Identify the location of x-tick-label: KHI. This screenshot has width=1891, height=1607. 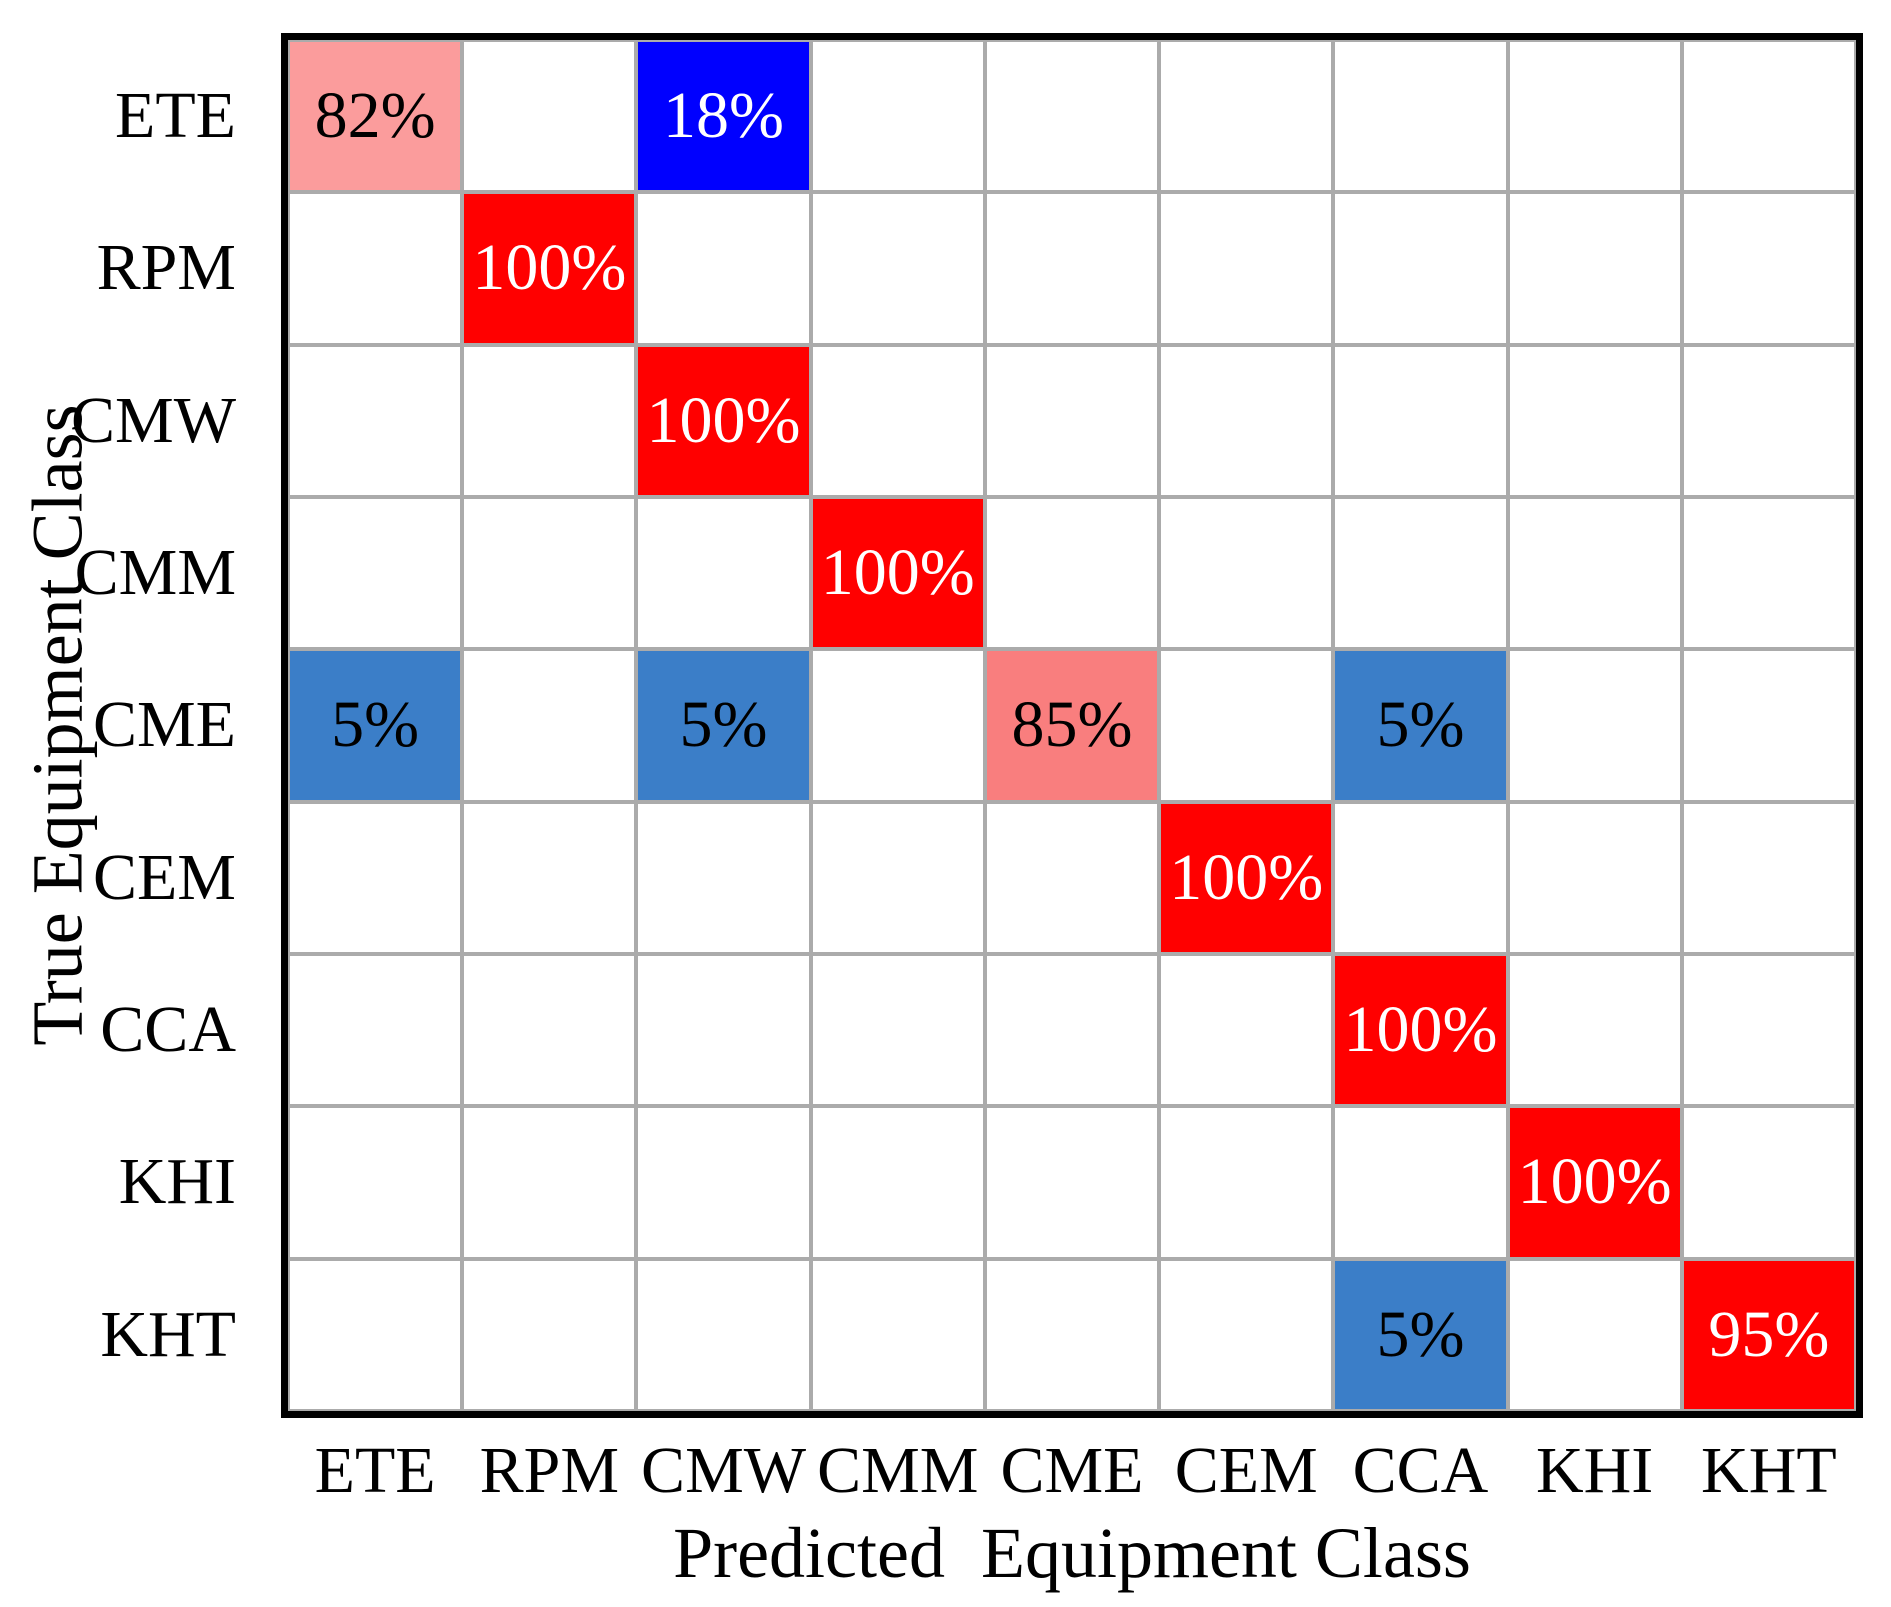
(1594, 1470).